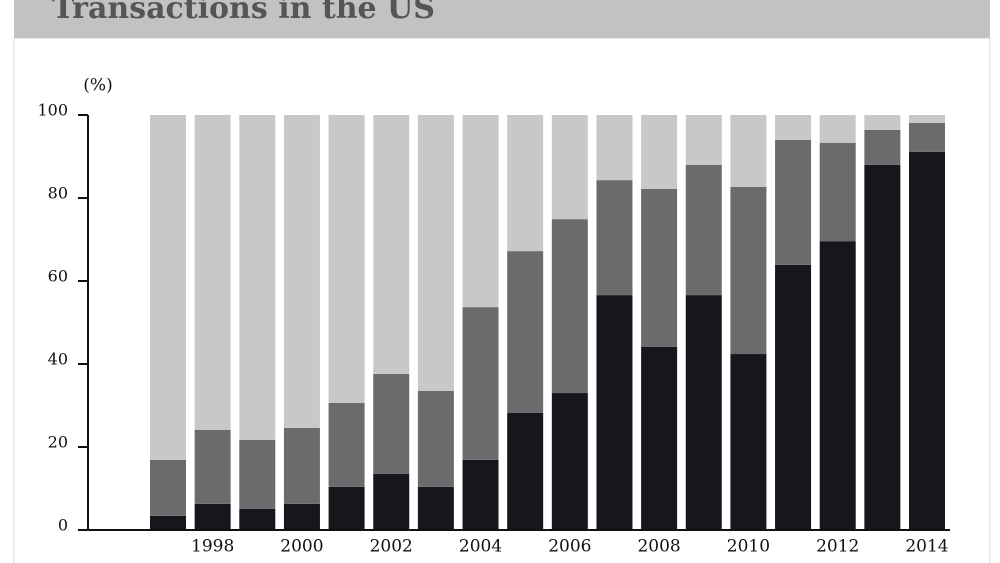 Image resolution: width=1000 pixels, height=563 pixels. What do you see at coordinates (243, 13) in the screenshot?
I see `chart-title: Transactions in the US` at bounding box center [243, 13].